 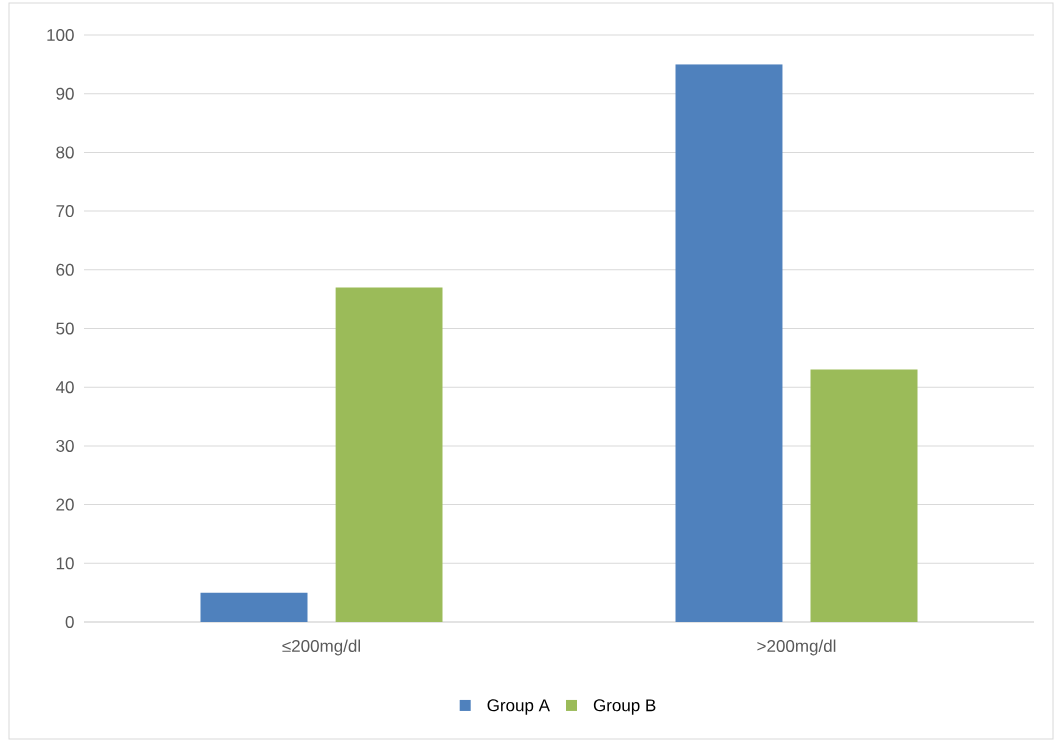 What do you see at coordinates (65, 328) in the screenshot?
I see `y-tick-label: 50` at bounding box center [65, 328].